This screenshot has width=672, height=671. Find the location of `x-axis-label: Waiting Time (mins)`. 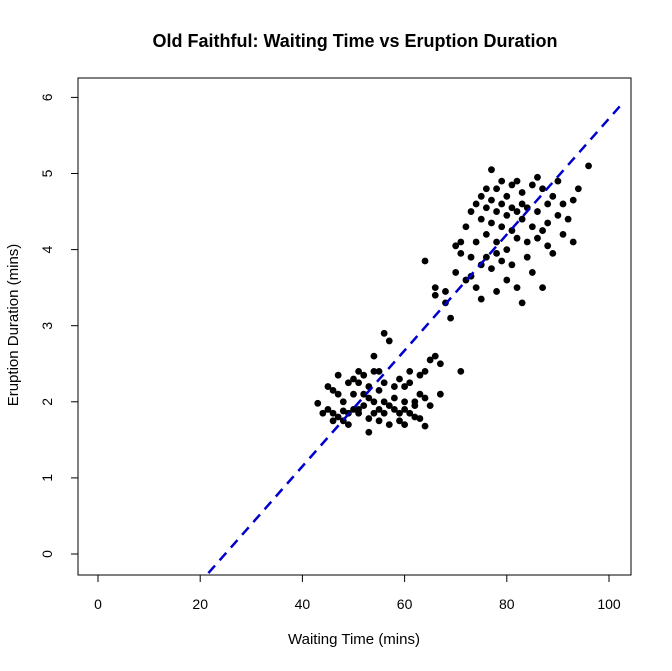

x-axis-label: Waiting Time (mins) is located at coordinates (354, 639).